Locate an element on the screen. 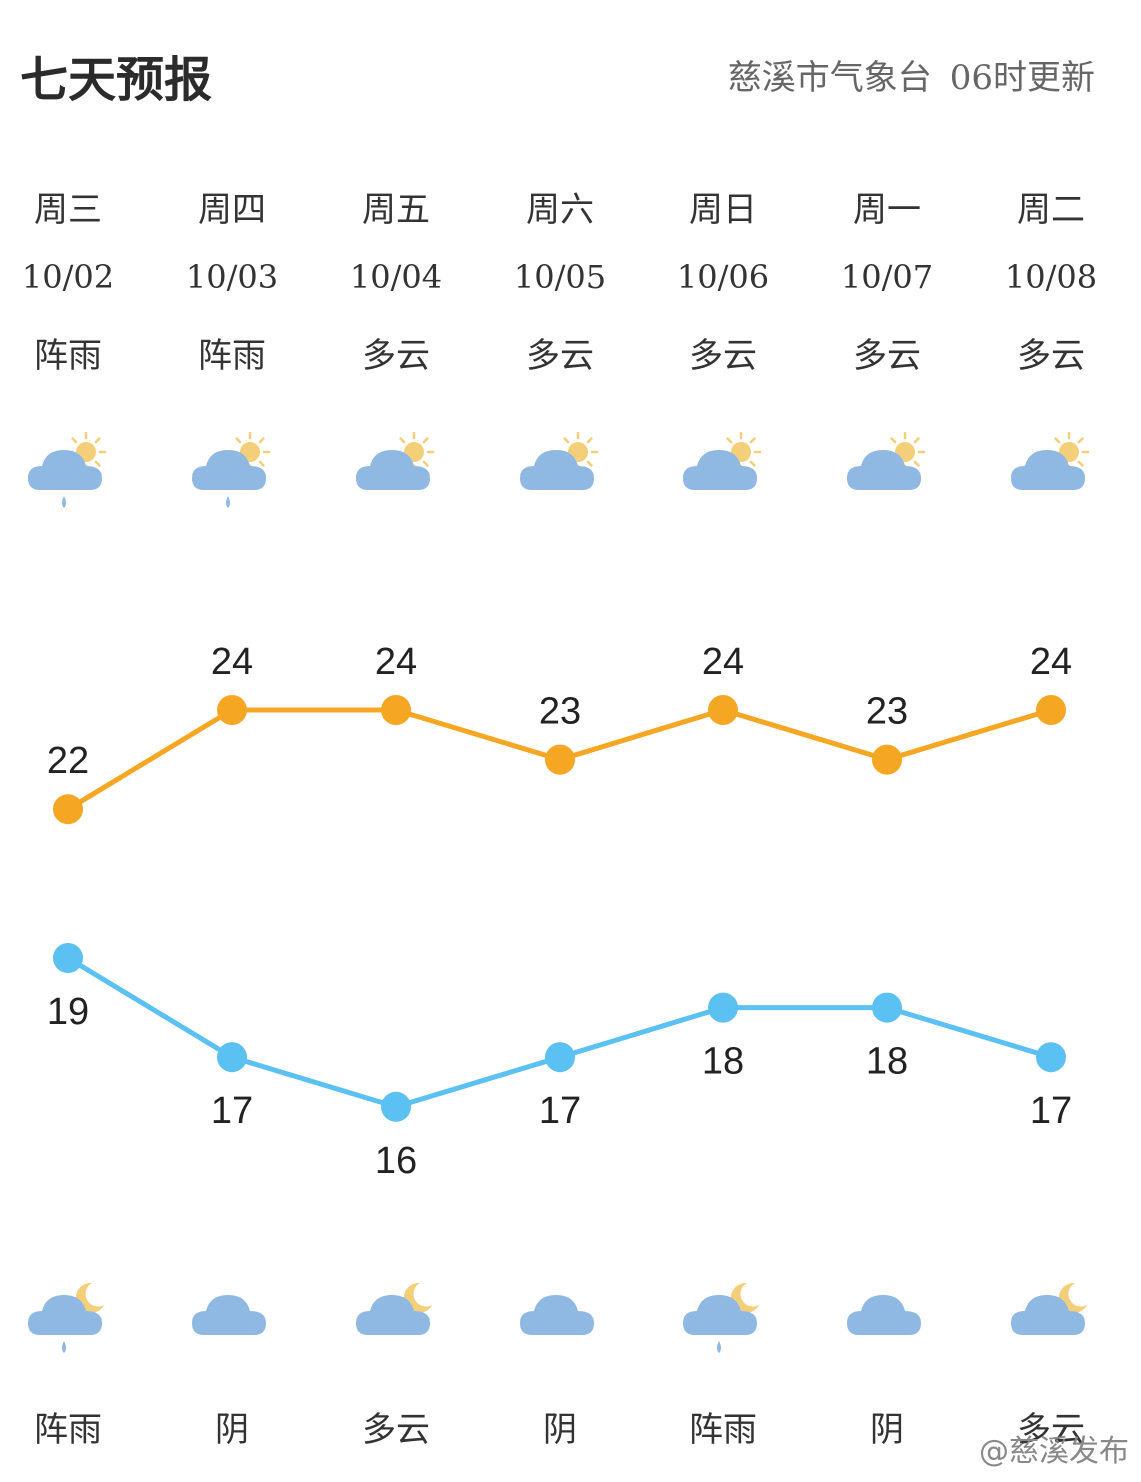 The width and height of the screenshot is (1141, 1482). day-of-week-label: 周三 is located at coordinates (68, 210).